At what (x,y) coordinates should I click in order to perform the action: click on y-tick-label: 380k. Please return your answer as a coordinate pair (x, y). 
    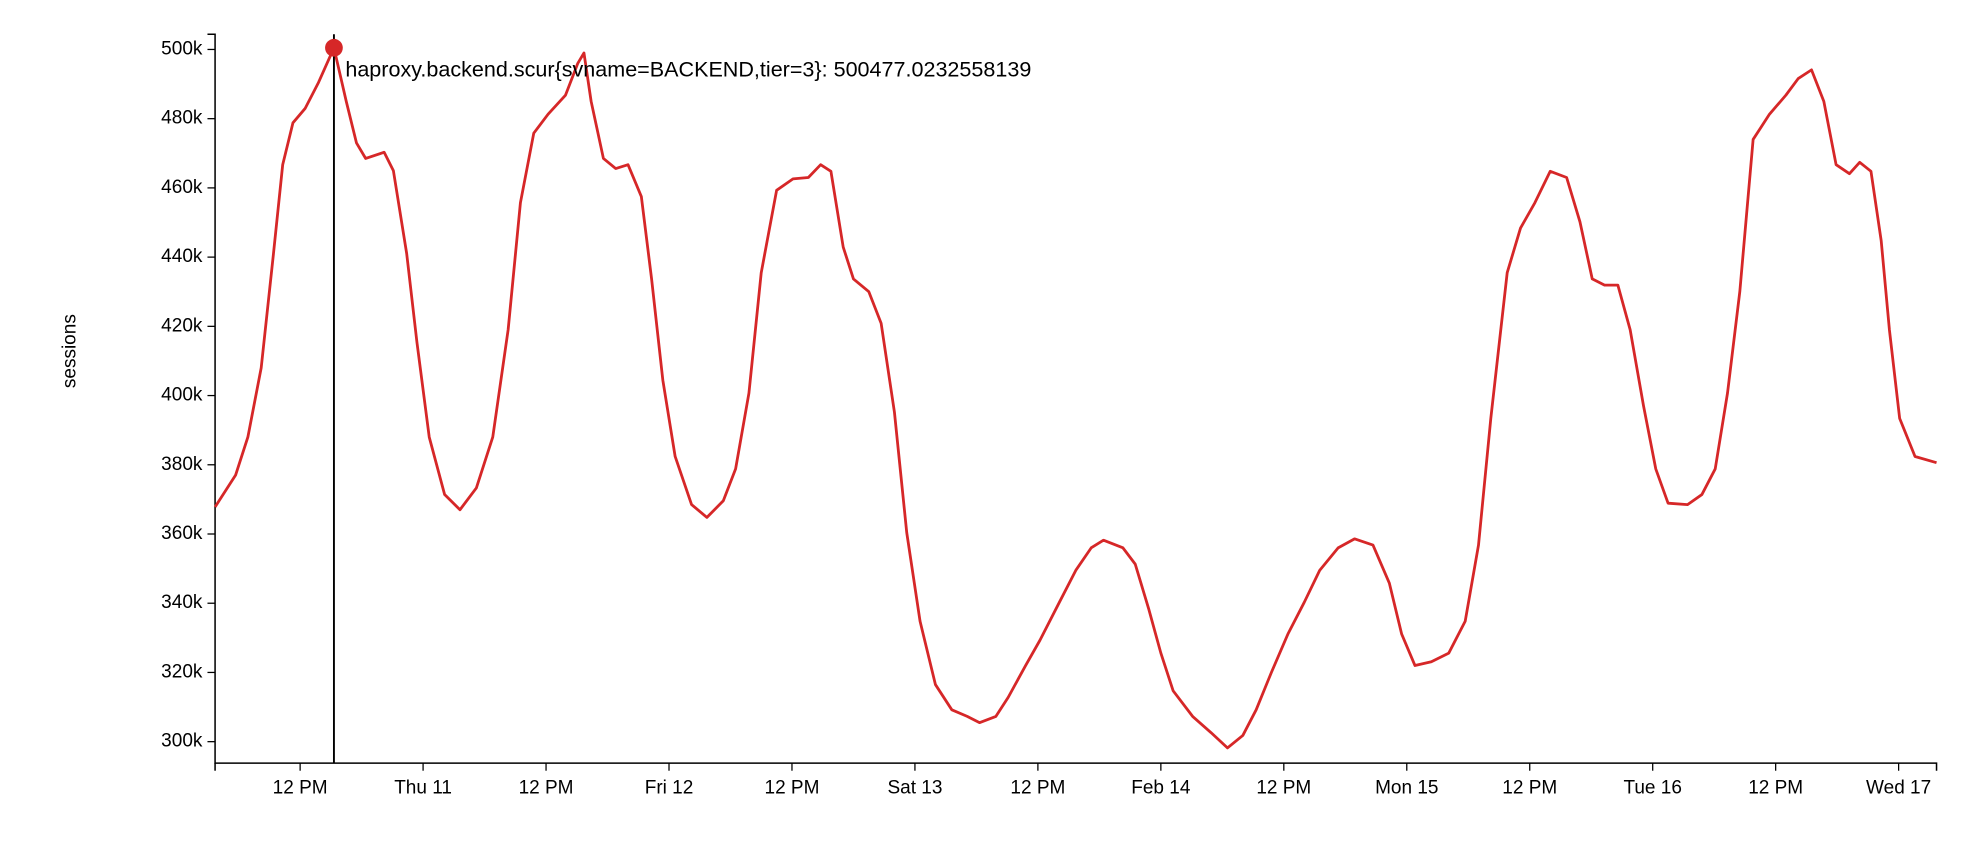
    Looking at the image, I should click on (182, 464).